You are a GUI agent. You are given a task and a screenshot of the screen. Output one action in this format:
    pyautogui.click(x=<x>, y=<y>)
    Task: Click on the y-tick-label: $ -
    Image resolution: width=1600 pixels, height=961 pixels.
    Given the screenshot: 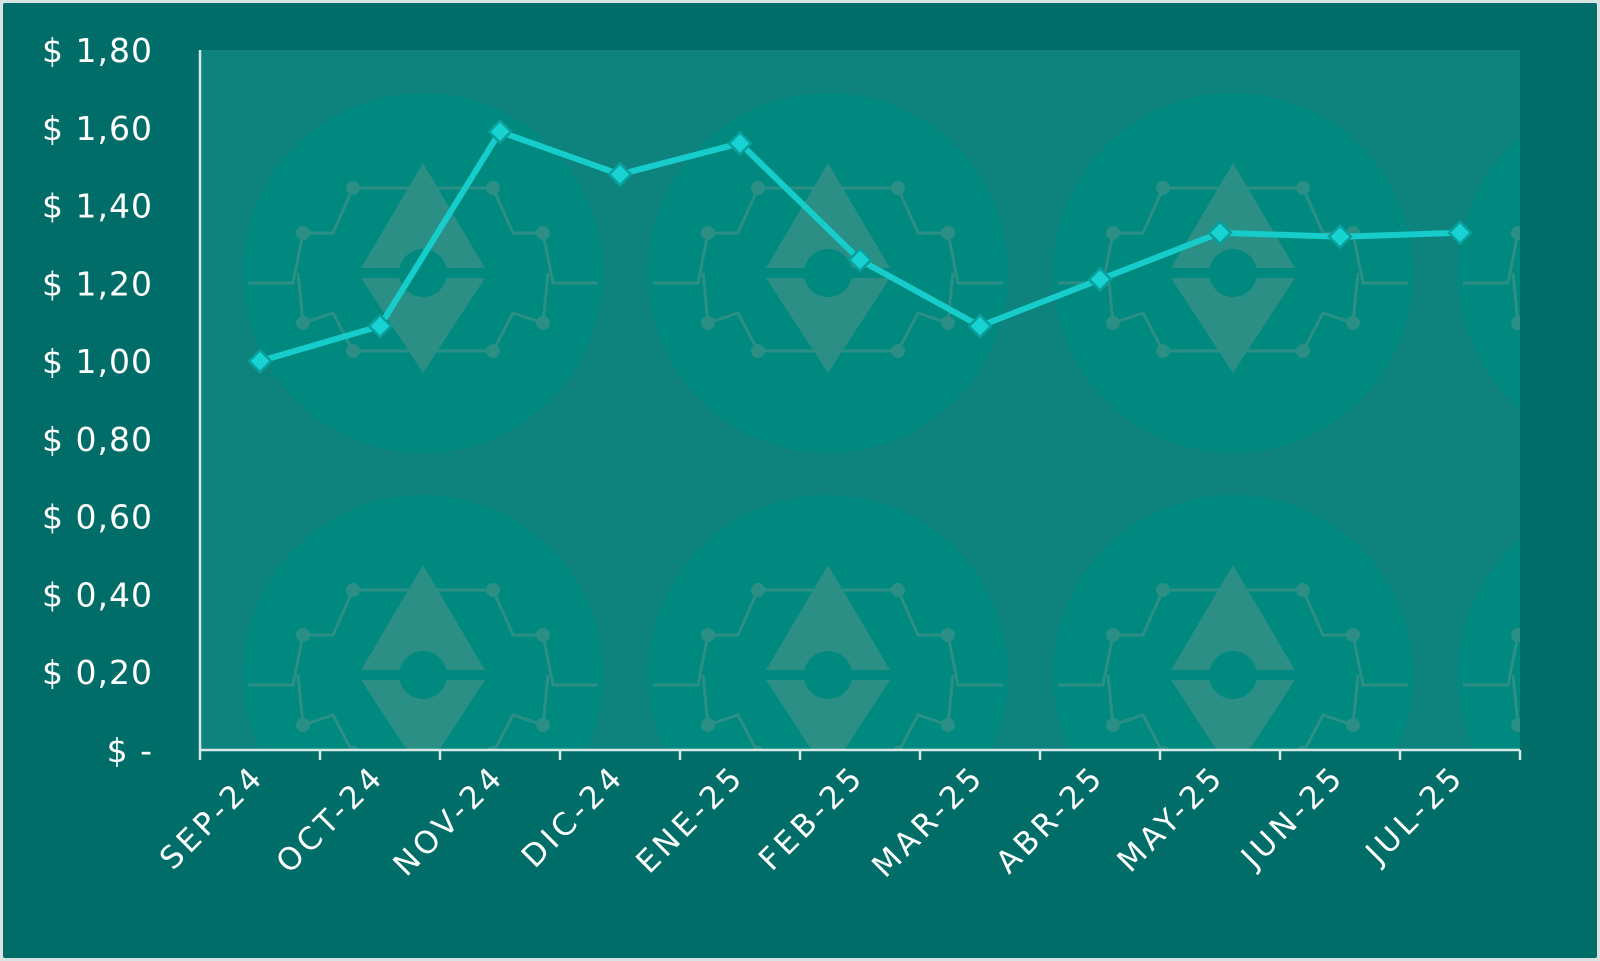 What is the action you would take?
    pyautogui.click(x=130, y=750)
    